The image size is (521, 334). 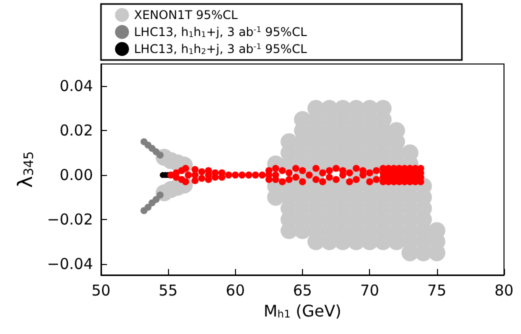 I want to click on x-tick-label: 60, so click(x=235, y=291).